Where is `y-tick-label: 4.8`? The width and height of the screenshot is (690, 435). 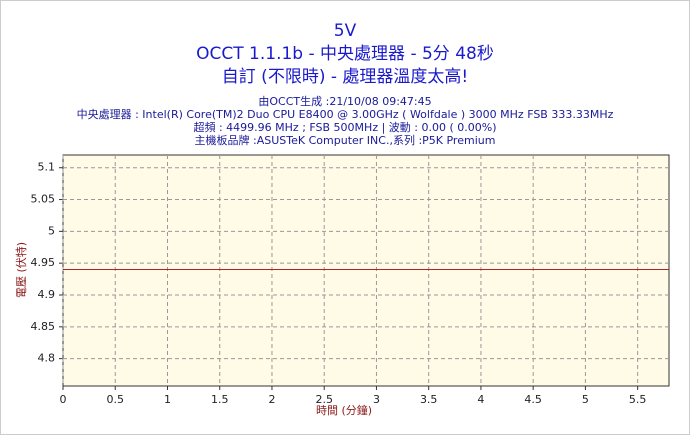
y-tick-label: 4.8 is located at coordinates (47, 358).